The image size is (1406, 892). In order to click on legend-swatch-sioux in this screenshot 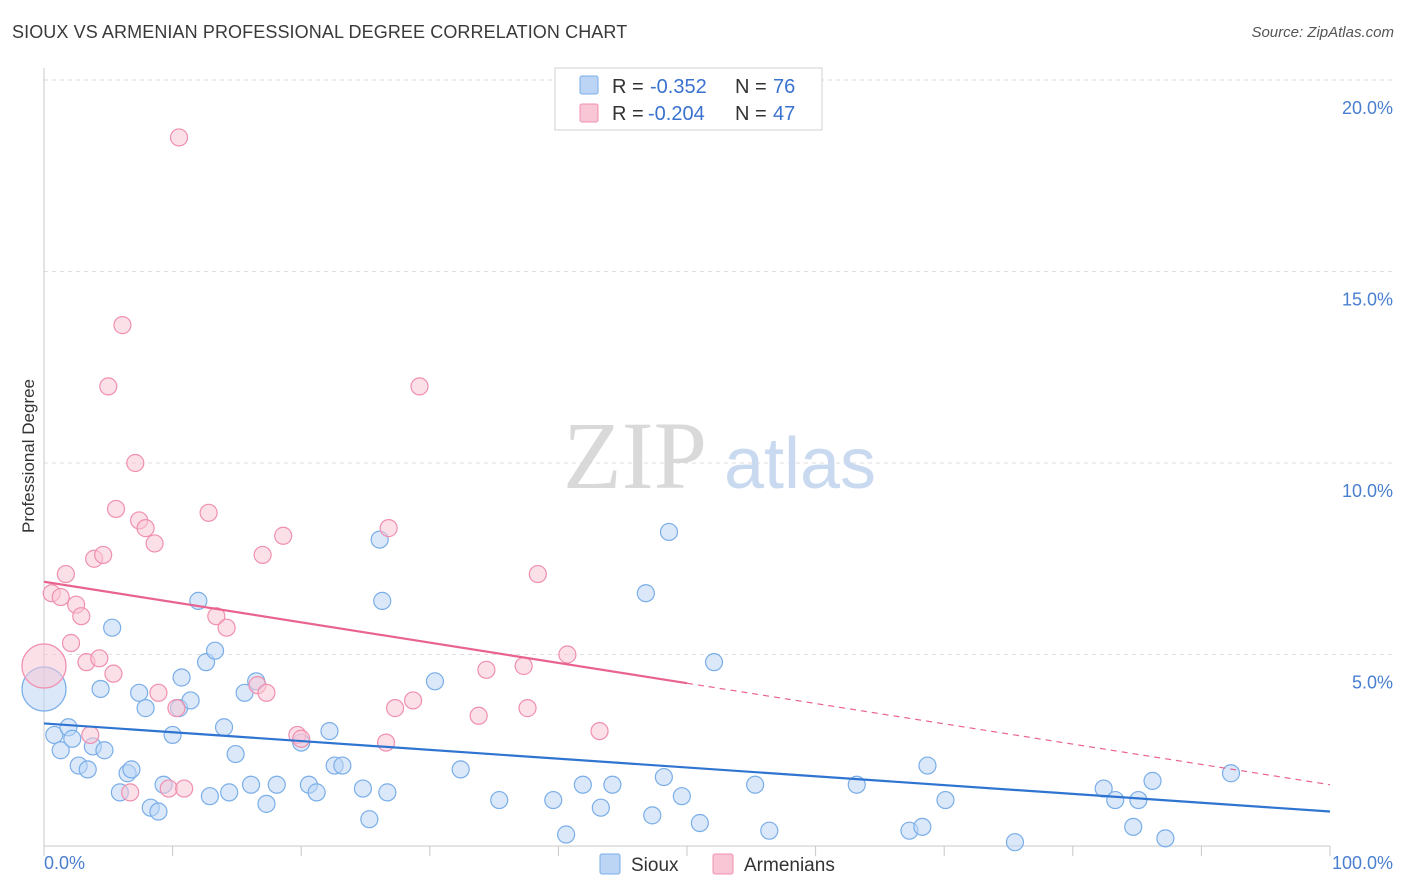, I will do `click(589, 85)`.